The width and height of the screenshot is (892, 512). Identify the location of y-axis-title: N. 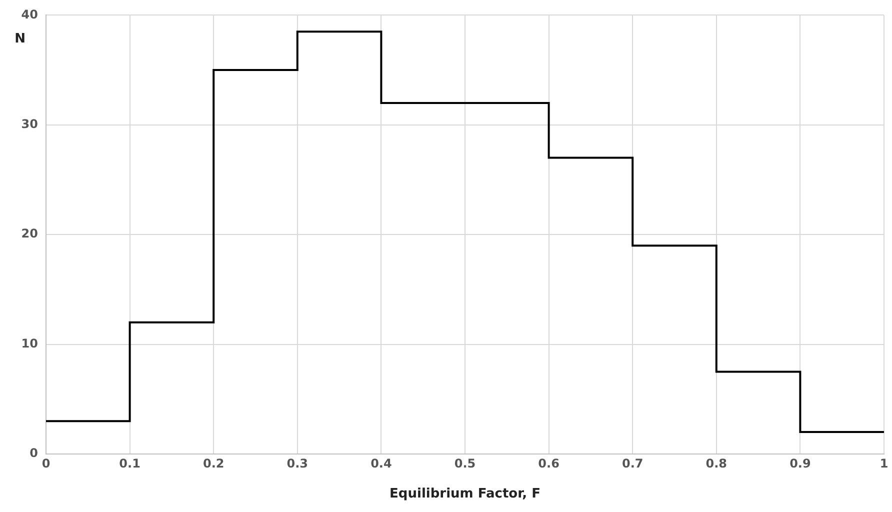
(20, 39).